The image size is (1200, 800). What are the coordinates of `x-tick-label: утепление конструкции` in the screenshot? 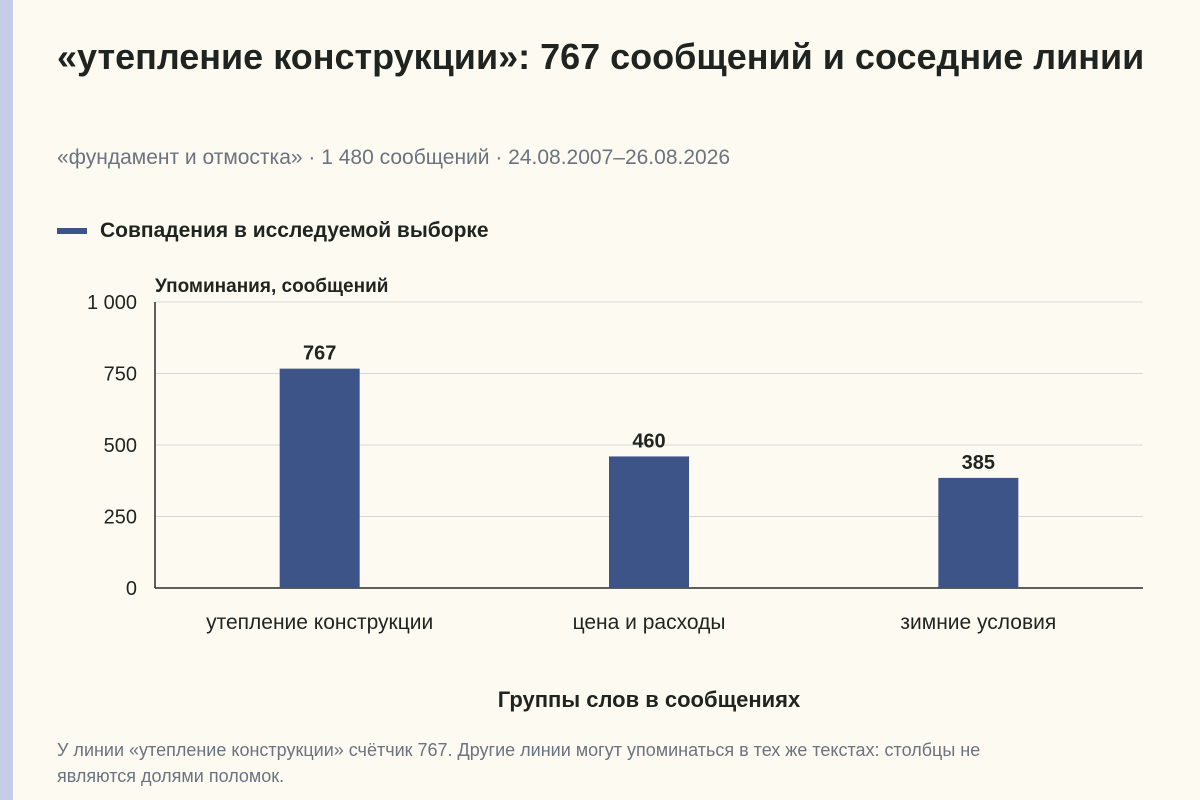 It's located at (319, 622).